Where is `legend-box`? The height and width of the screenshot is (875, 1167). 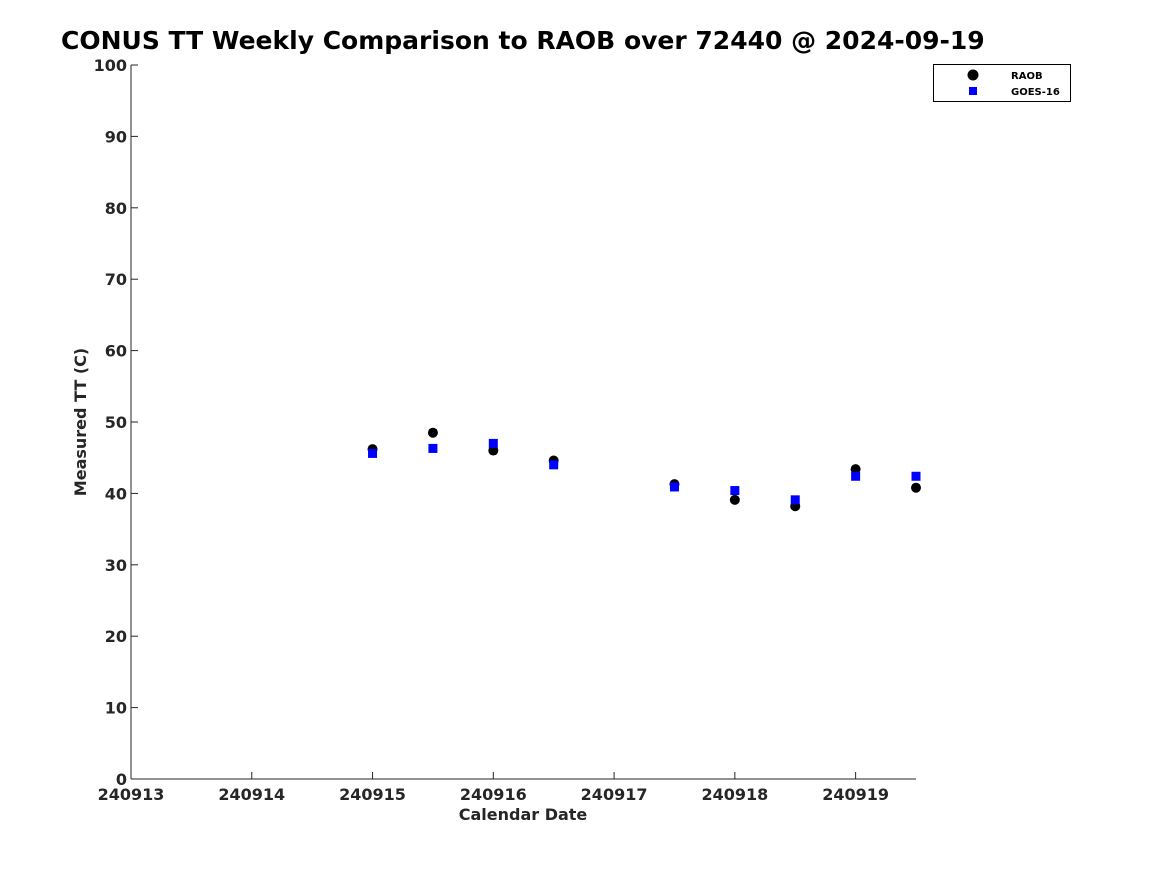 legend-box is located at coordinates (1002, 83).